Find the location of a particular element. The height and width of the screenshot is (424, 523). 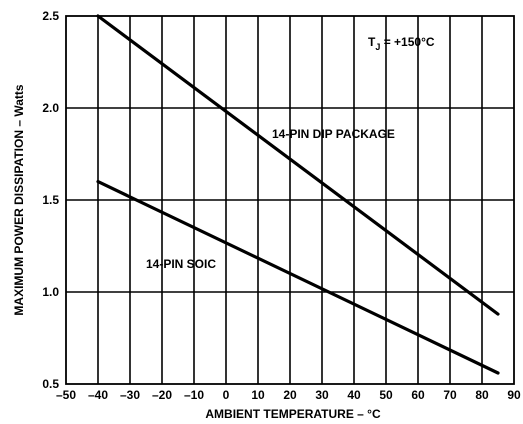

annotation-value: = +150°C is located at coordinates (407, 42).